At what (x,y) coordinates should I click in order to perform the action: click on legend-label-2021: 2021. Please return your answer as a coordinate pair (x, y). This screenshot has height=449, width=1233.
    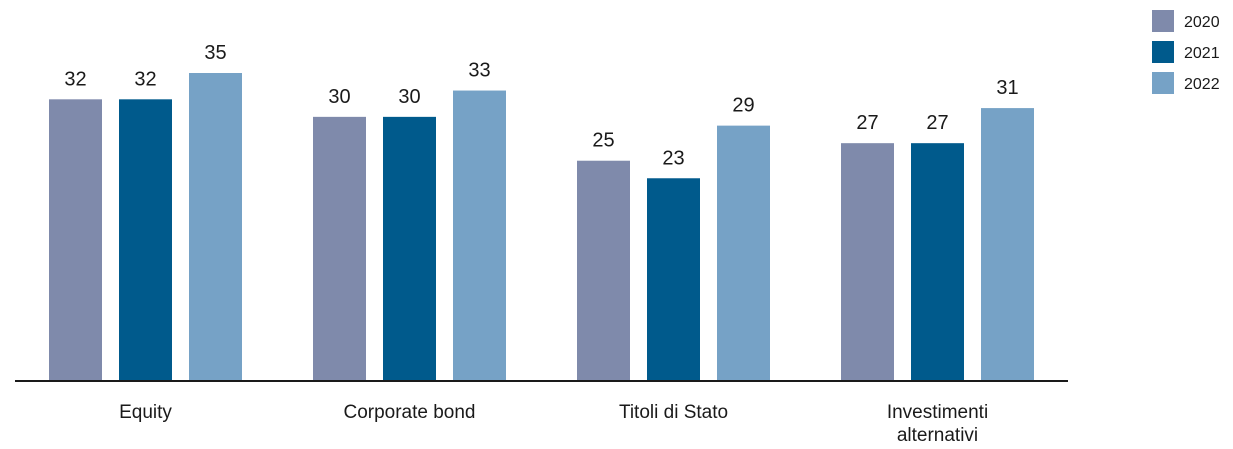
    Looking at the image, I should click on (1202, 53).